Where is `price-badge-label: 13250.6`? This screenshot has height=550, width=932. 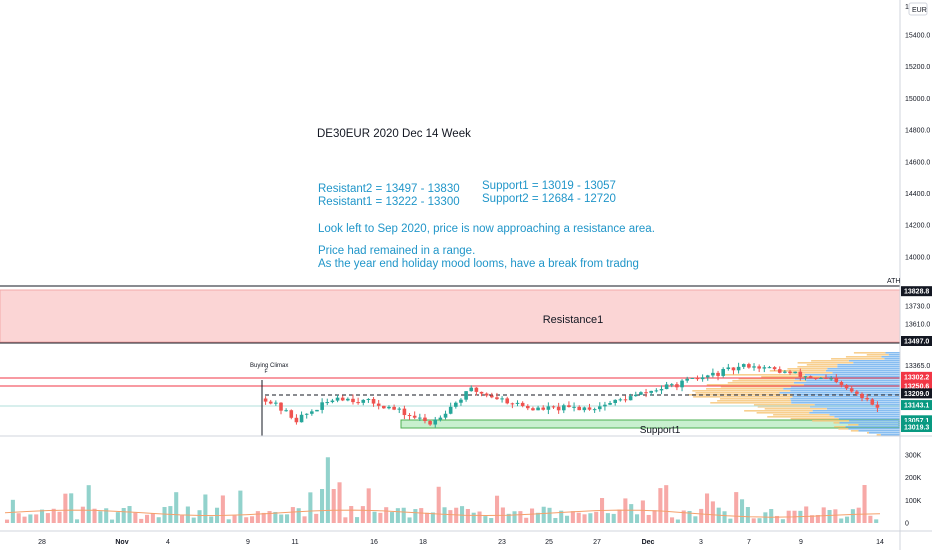 price-badge-label: 13250.6 is located at coordinates (916, 387).